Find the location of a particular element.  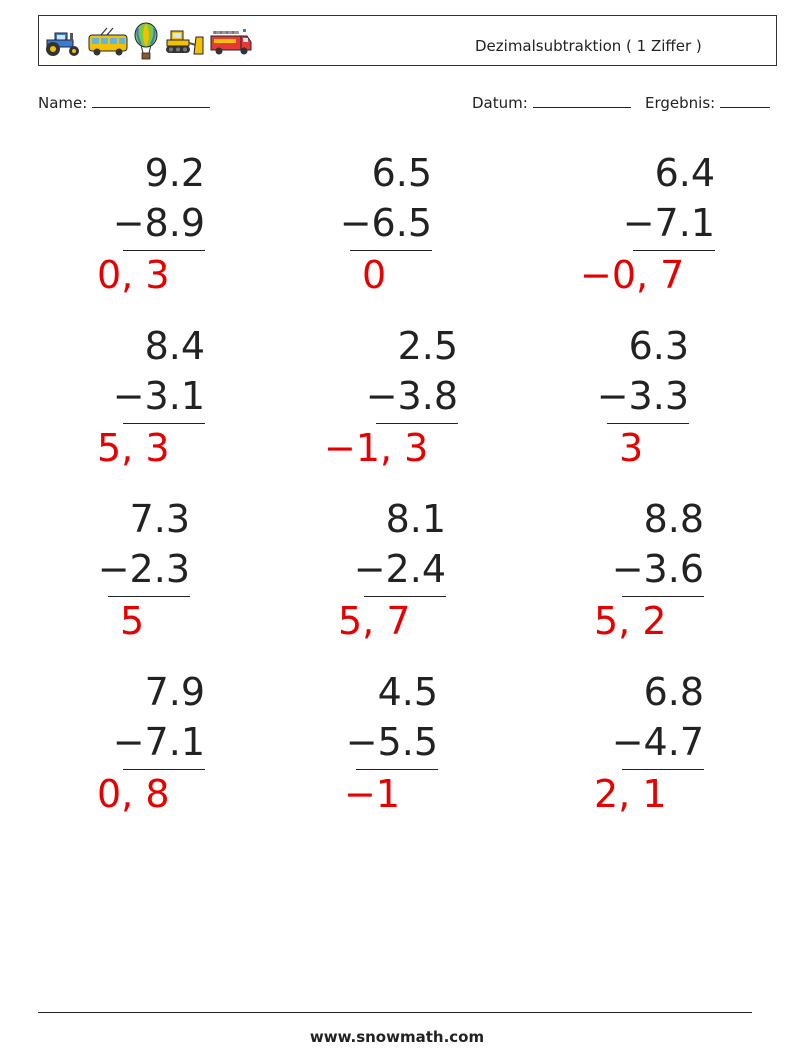

subtrahend: −6.5 is located at coordinates (385, 223).